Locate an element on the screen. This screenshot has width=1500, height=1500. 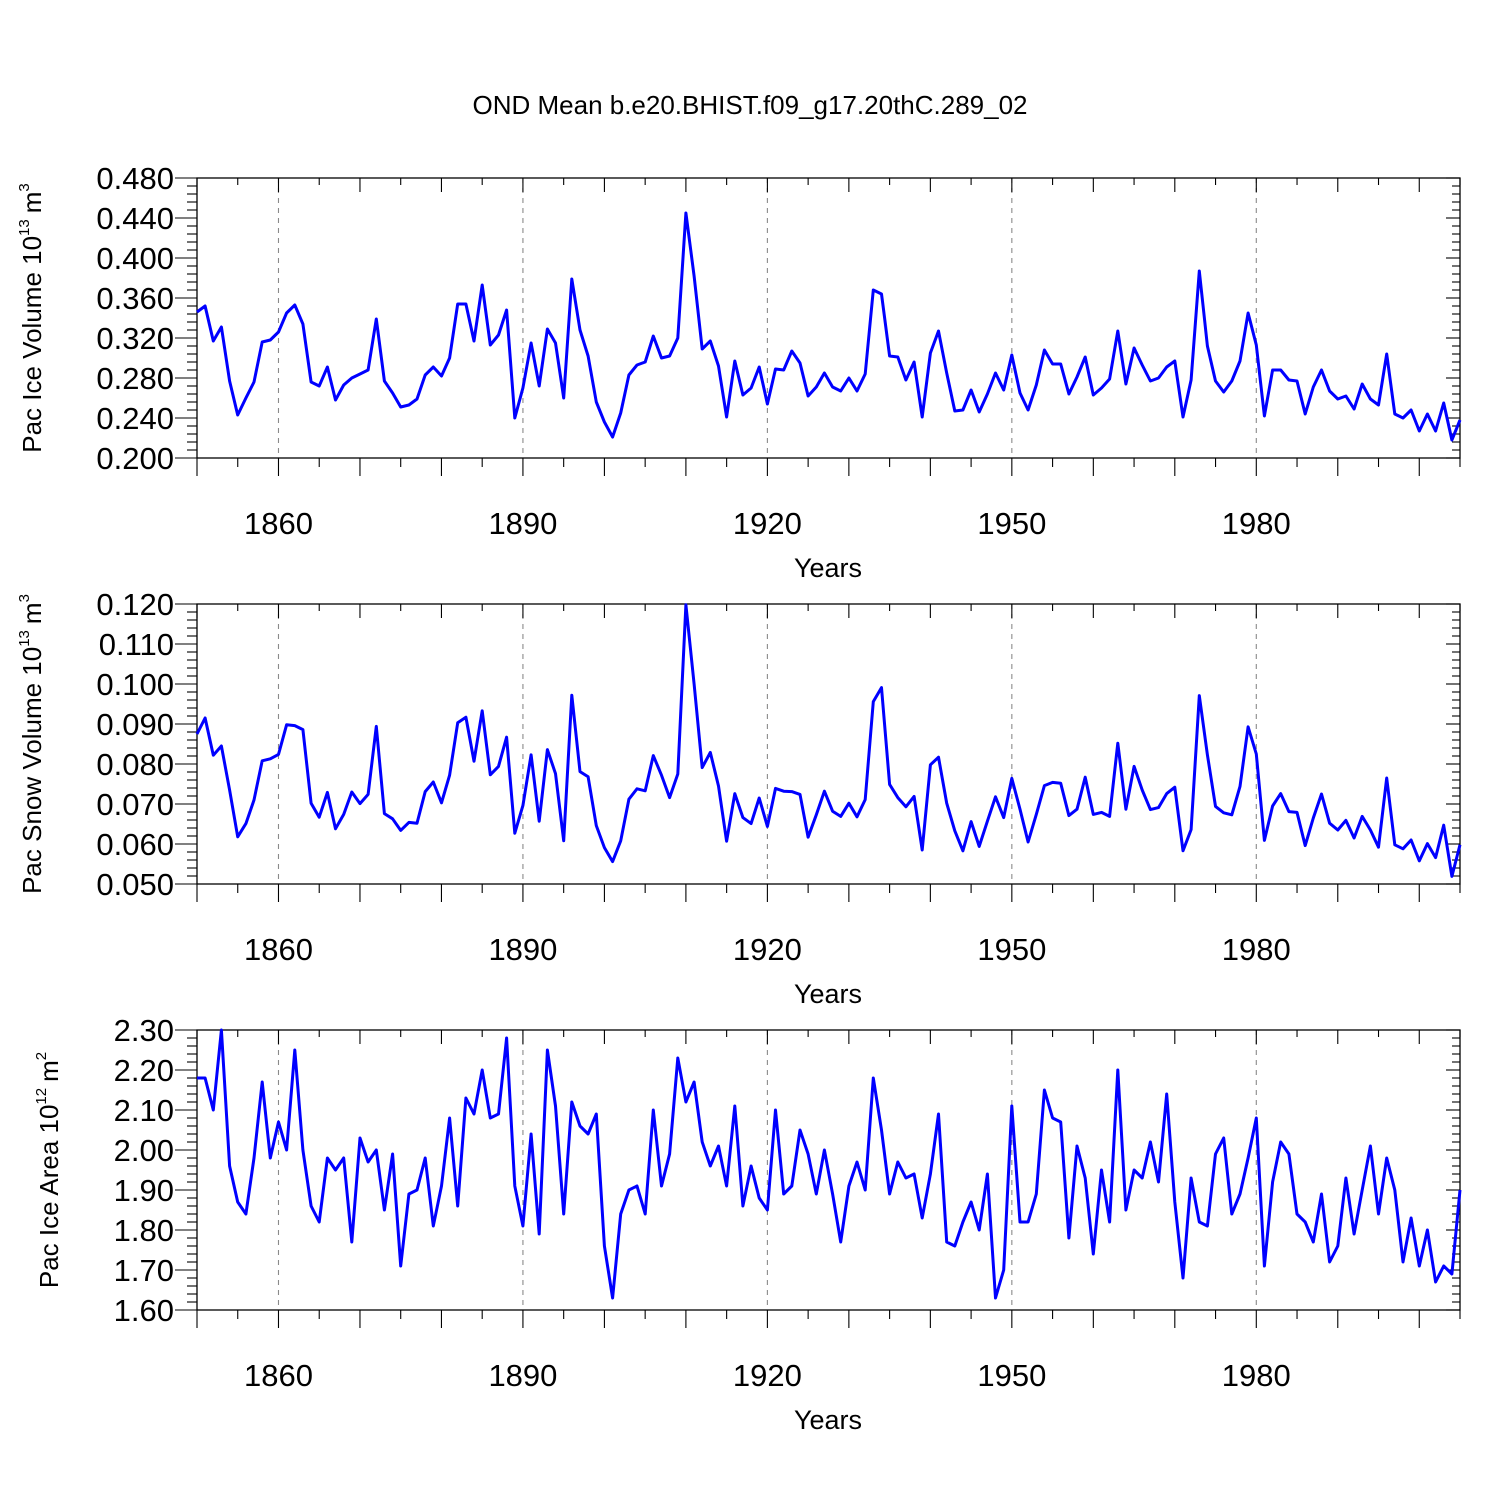
y-tick-label: 1.60 is located at coordinates (144, 1310).